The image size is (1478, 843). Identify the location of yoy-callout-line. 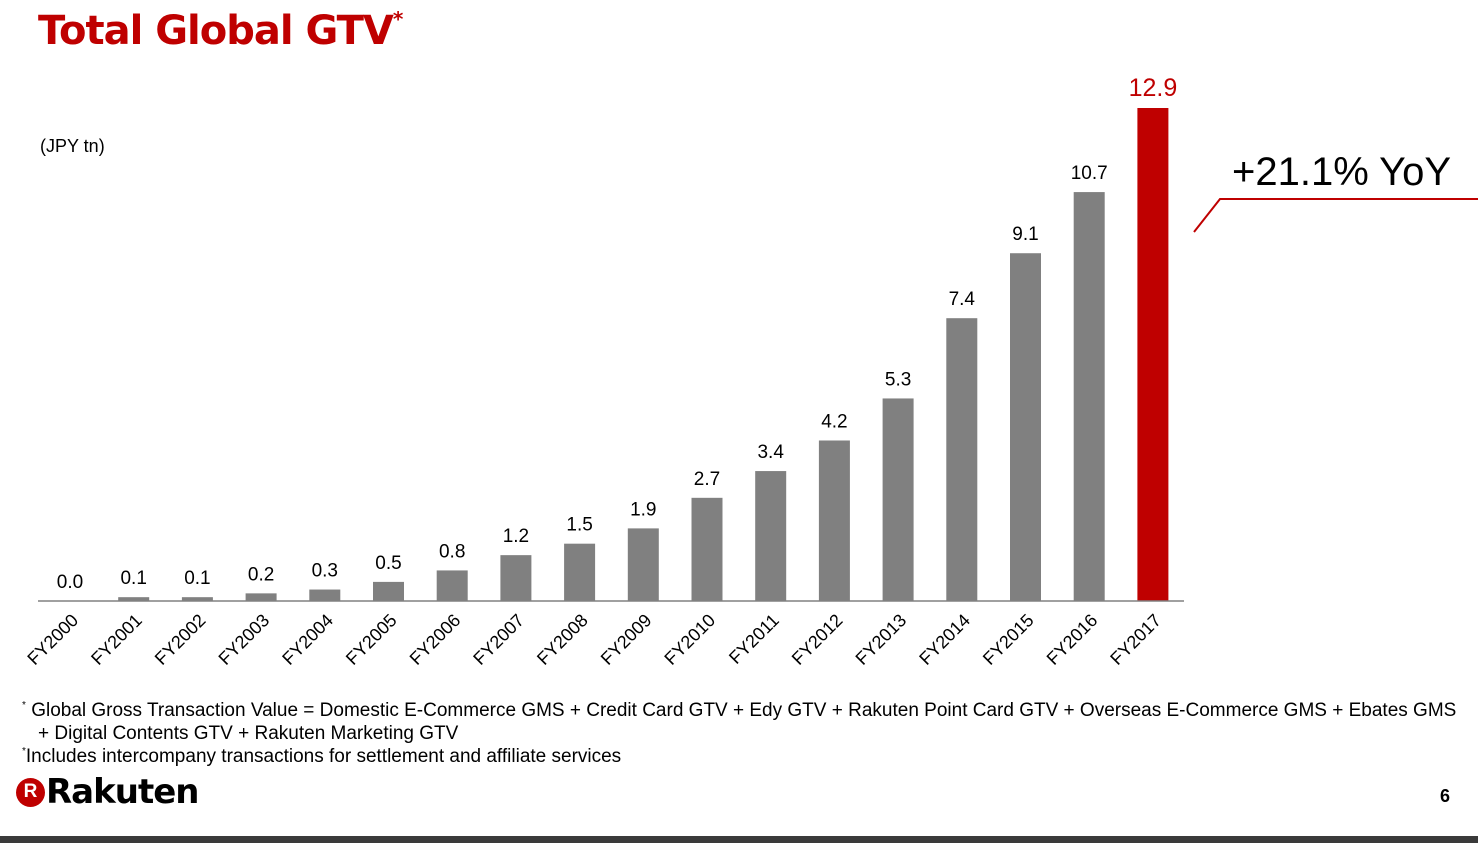
(1335, 215).